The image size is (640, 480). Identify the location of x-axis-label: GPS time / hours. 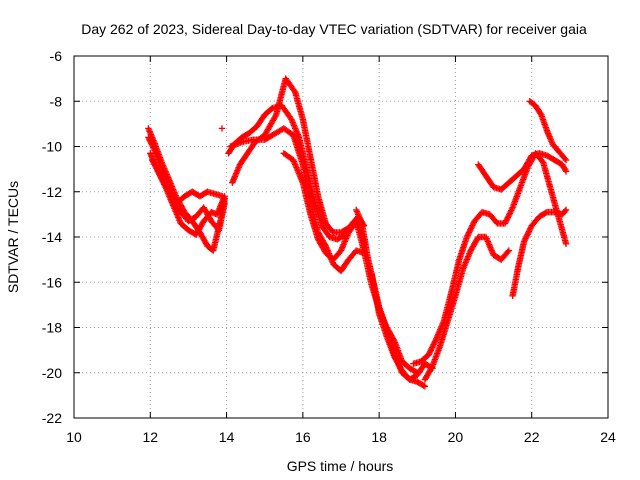
(340, 466).